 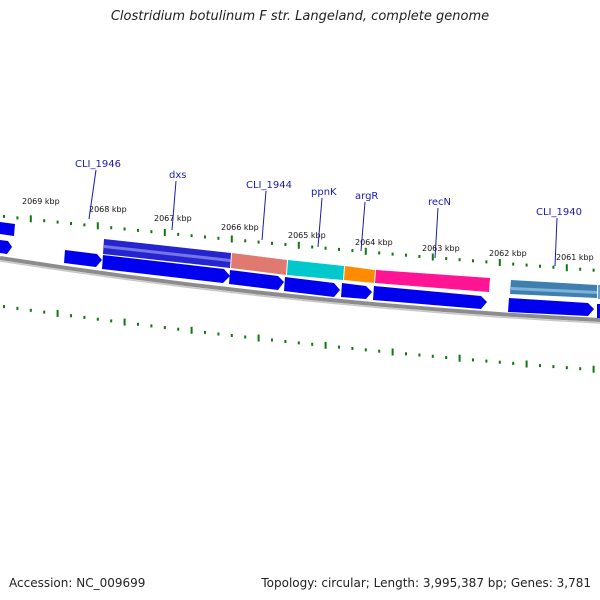 I want to click on gene-label-cli1944: CLI_1944, so click(x=269, y=185).